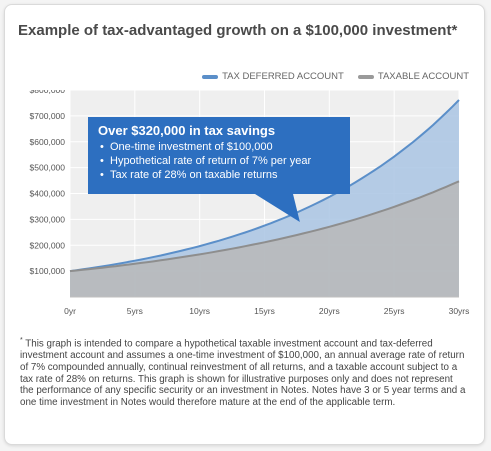  Describe the element at coordinates (365, 76) in the screenshot. I see `legend-swatch-taxable` at that location.